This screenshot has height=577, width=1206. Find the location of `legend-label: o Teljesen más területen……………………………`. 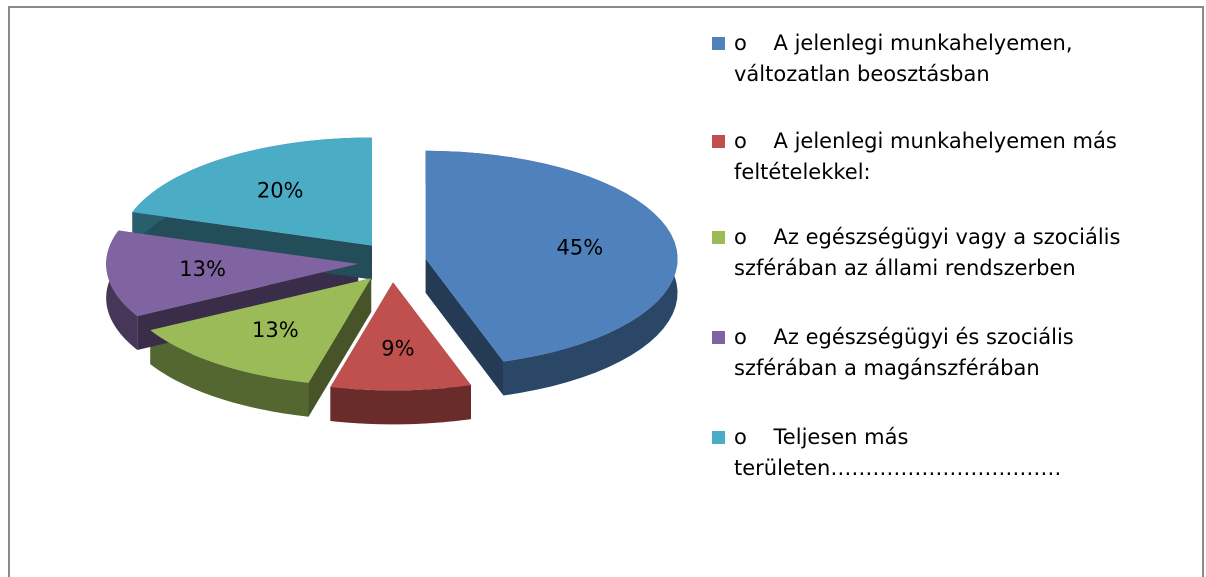

legend-label: o Teljesen más területen…………………………… is located at coordinates (898, 452).